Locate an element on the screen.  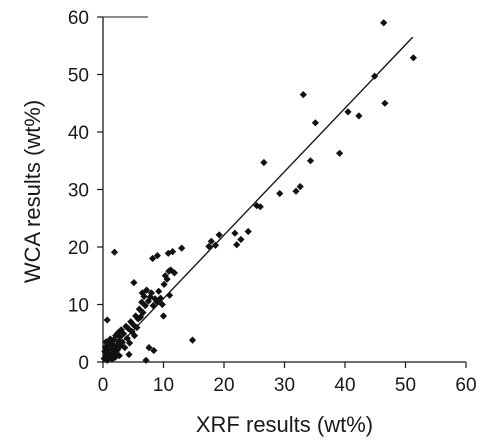
x-tick-label: 60 is located at coordinates (465, 385).